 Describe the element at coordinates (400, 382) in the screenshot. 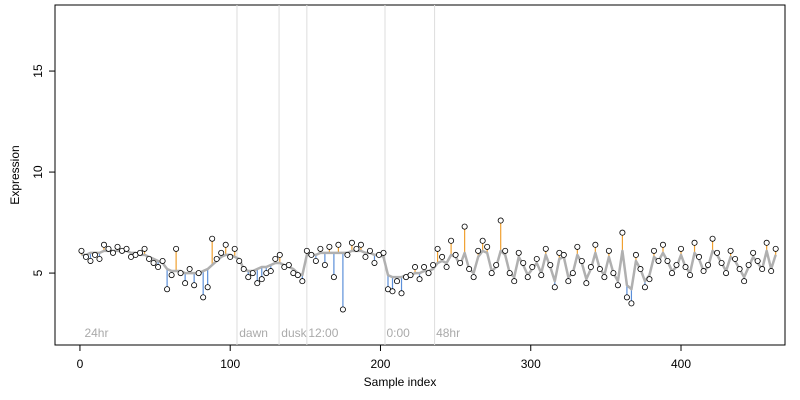

I see `x-axis-label: Sample index` at that location.